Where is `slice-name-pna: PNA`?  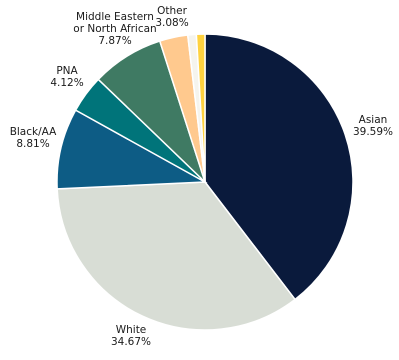 slice-name-pna: PNA is located at coordinates (67, 71).